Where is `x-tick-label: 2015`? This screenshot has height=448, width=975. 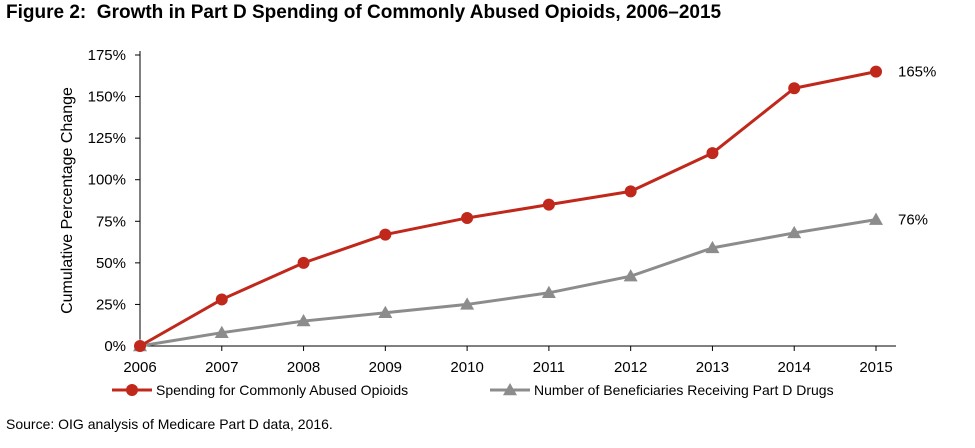
x-tick-label: 2015 is located at coordinates (875, 367).